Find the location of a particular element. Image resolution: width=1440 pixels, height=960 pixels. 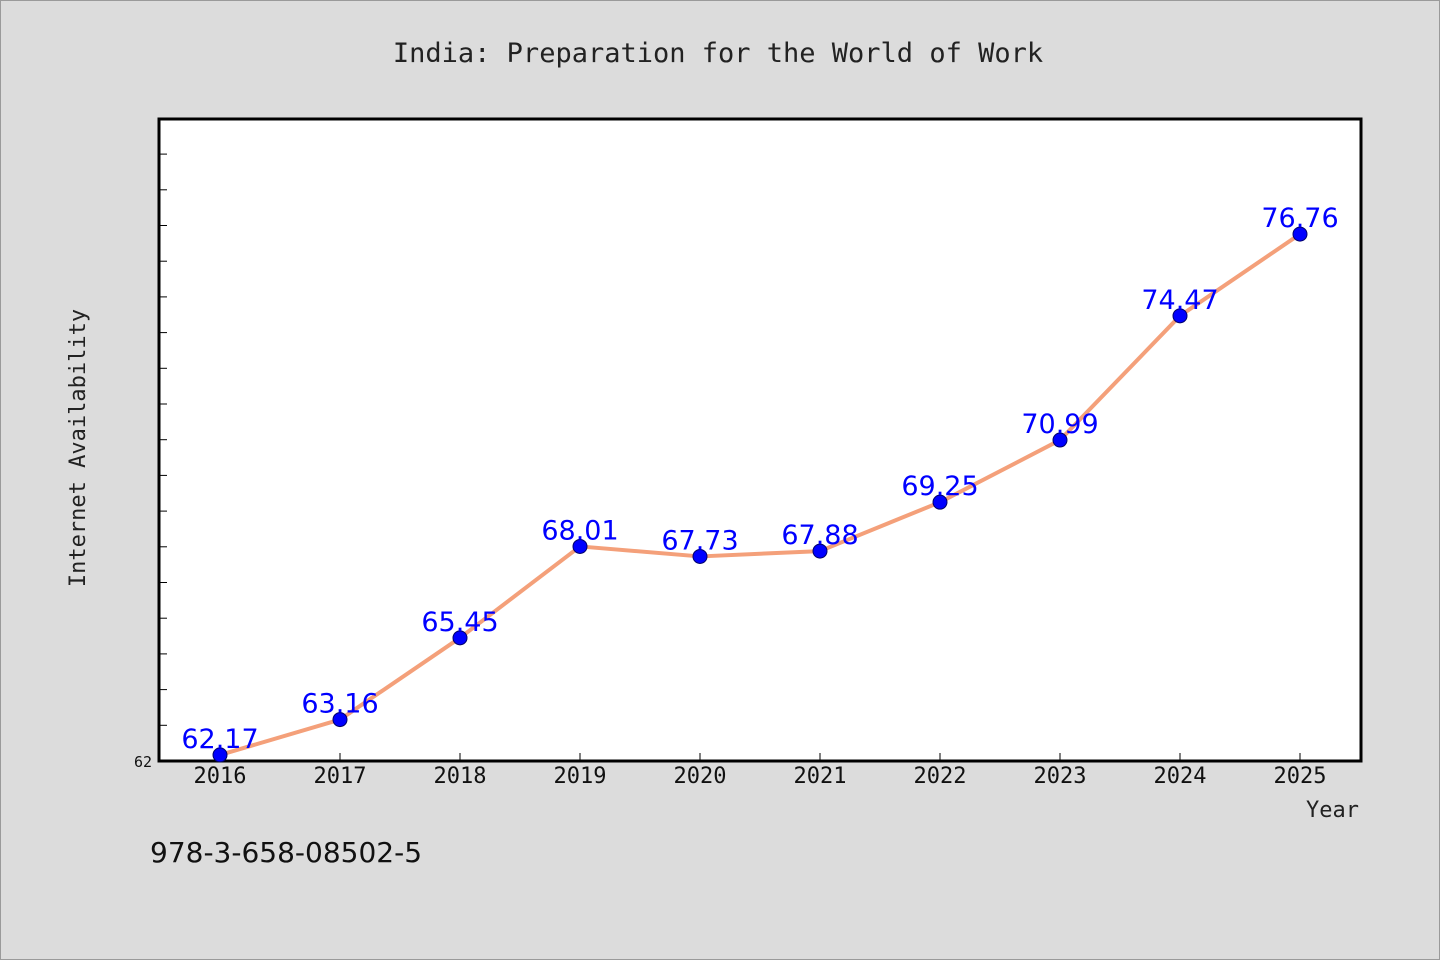

x-tick-label: 2017 is located at coordinates (340, 776).